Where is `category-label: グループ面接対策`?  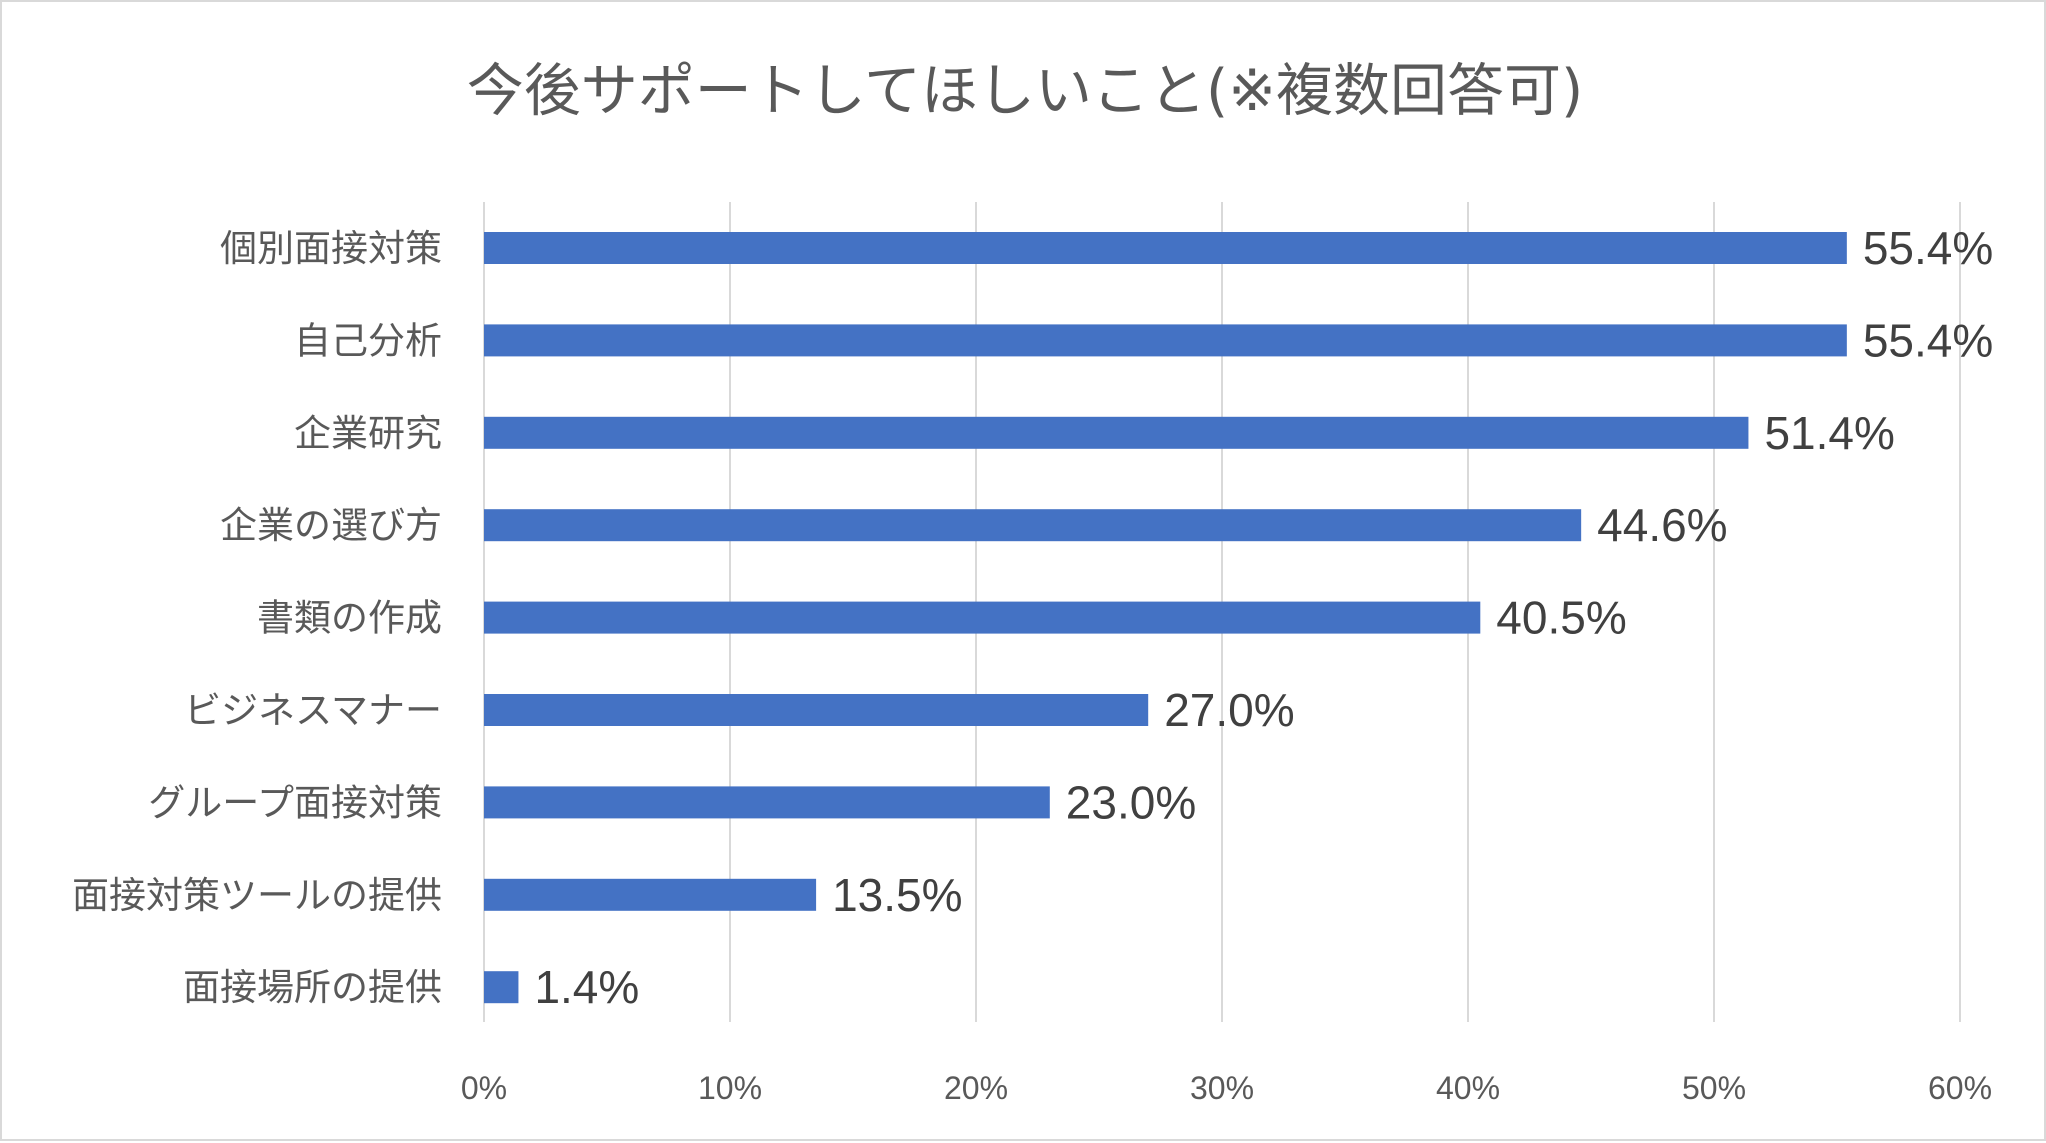 category-label: グループ面接対策 is located at coordinates (295, 802).